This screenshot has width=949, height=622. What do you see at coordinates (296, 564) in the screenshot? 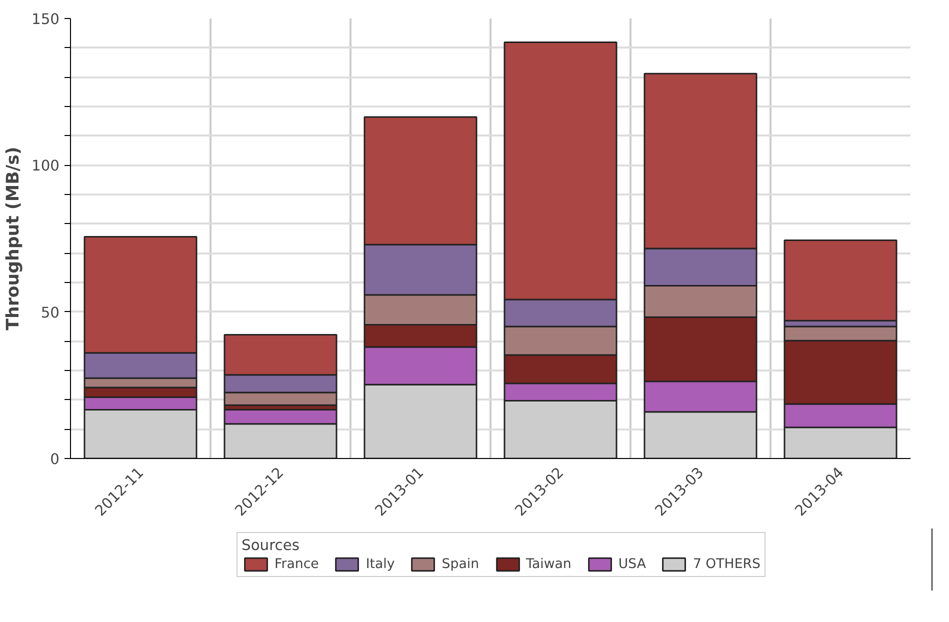
I see `legend-label: France` at bounding box center [296, 564].